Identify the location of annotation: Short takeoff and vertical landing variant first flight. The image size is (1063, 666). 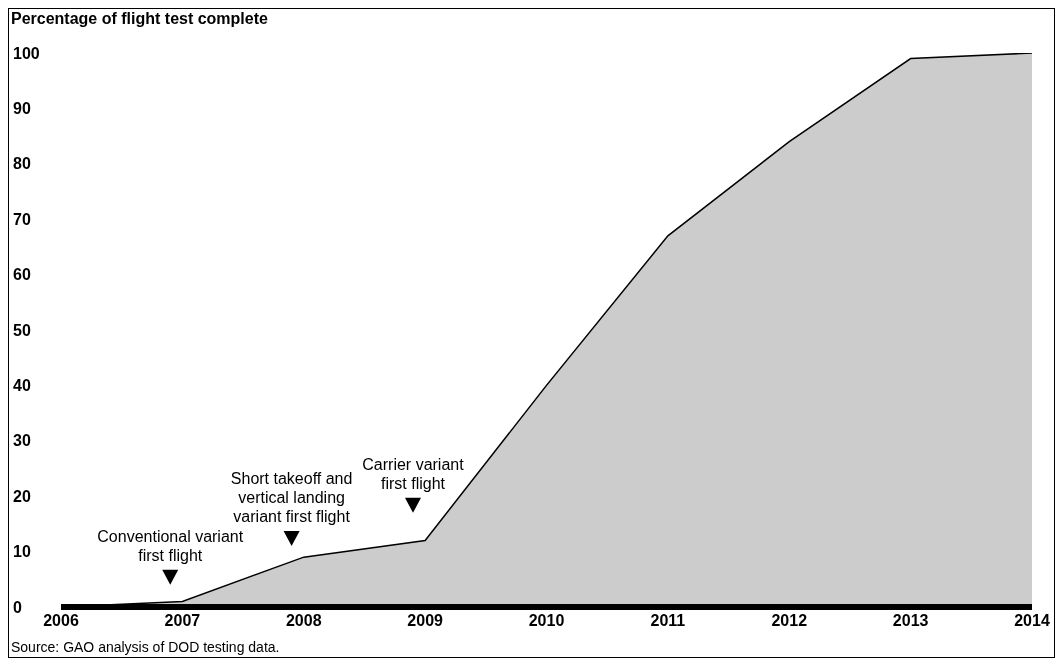
(291, 498).